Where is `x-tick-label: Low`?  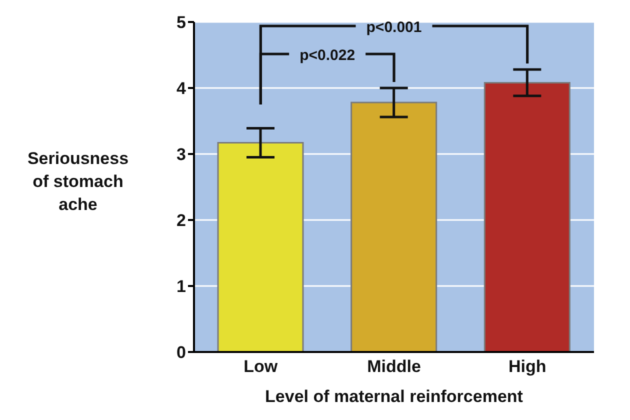 x-tick-label: Low is located at coordinates (261, 366).